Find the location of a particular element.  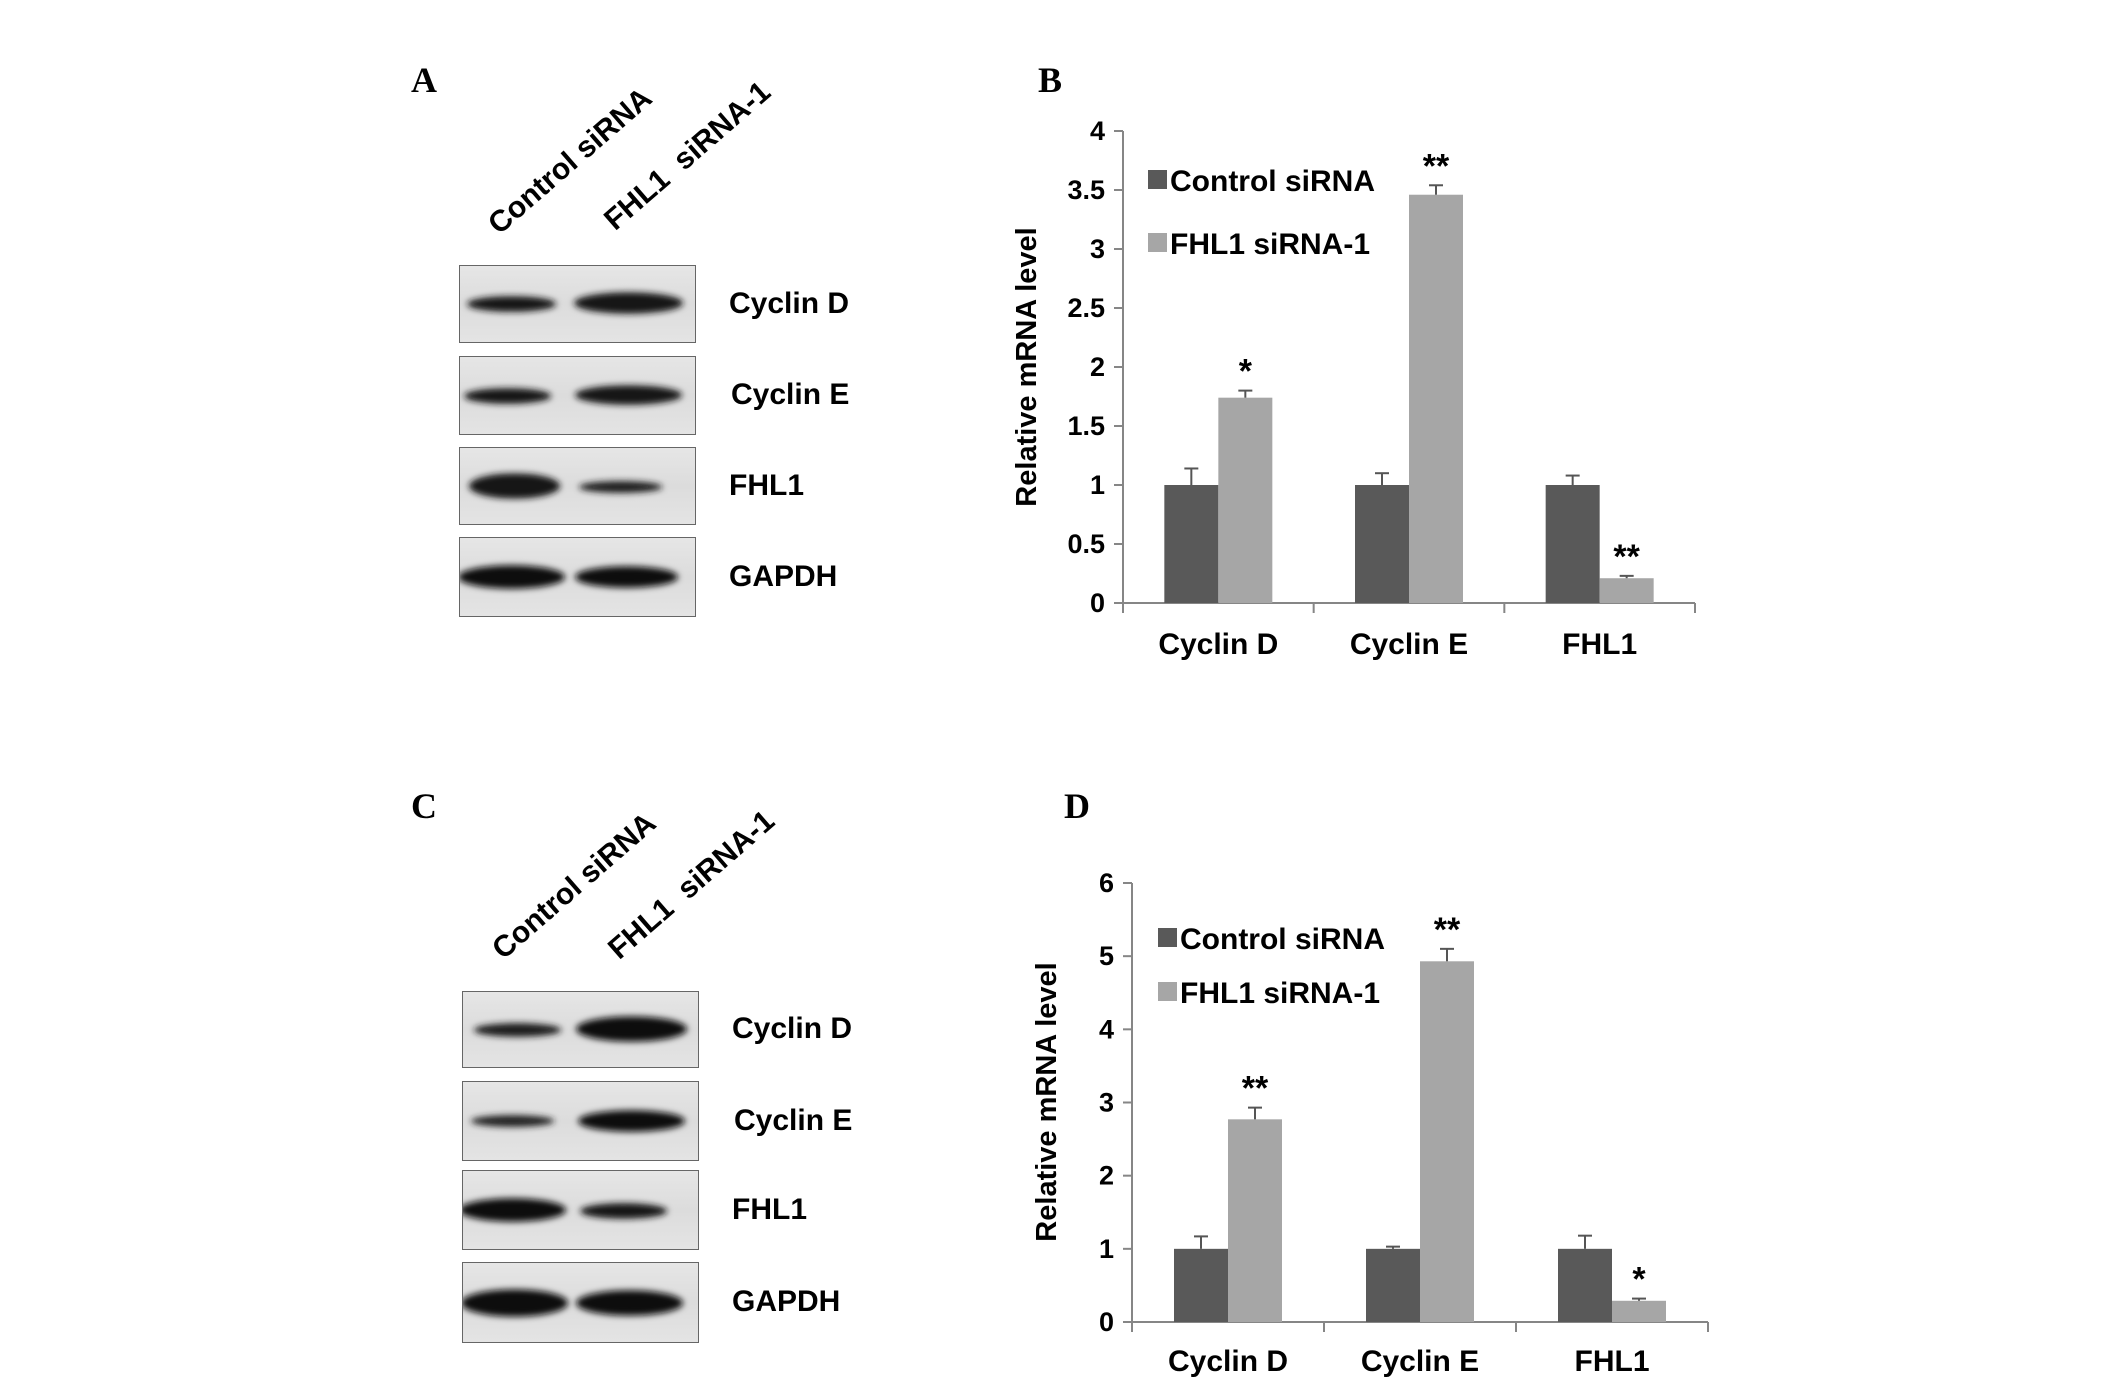

y-tick-label: 1.5 is located at coordinates (1086, 426).